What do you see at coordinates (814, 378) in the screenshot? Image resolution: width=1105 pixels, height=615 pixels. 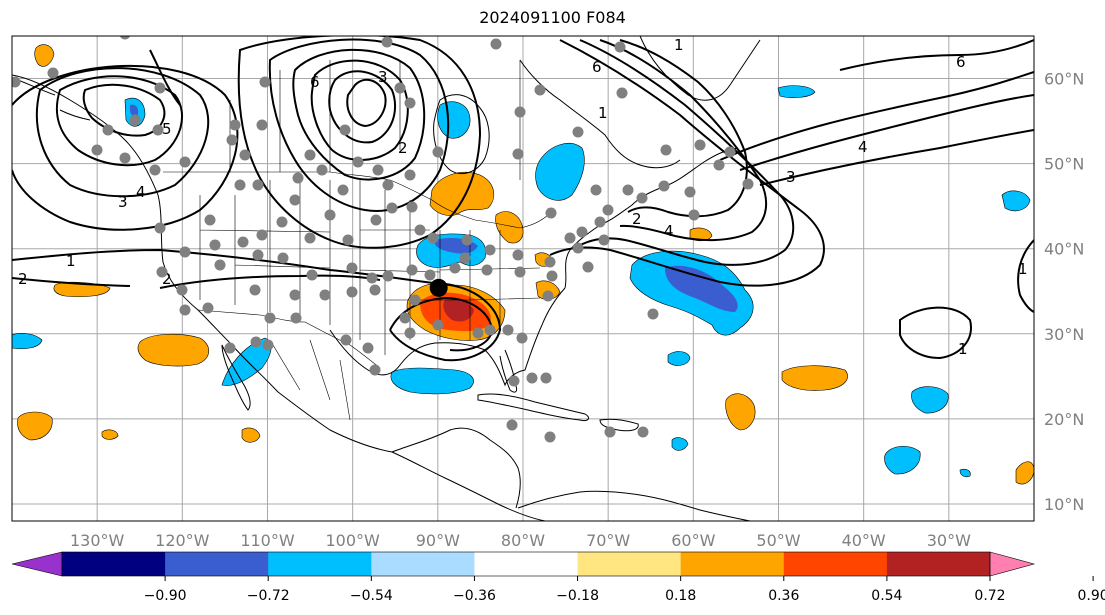 I see `orange-region-atlantic-mid` at bounding box center [814, 378].